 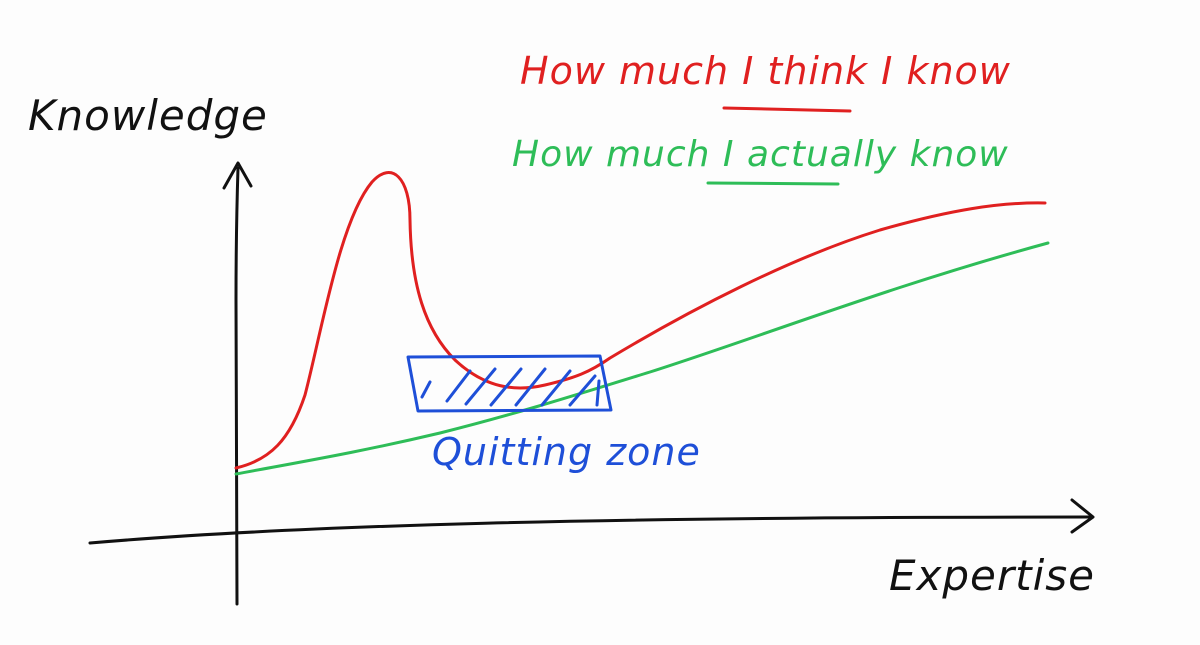 I want to click on legend-think-text: How much I think I know, so click(x=765, y=71).